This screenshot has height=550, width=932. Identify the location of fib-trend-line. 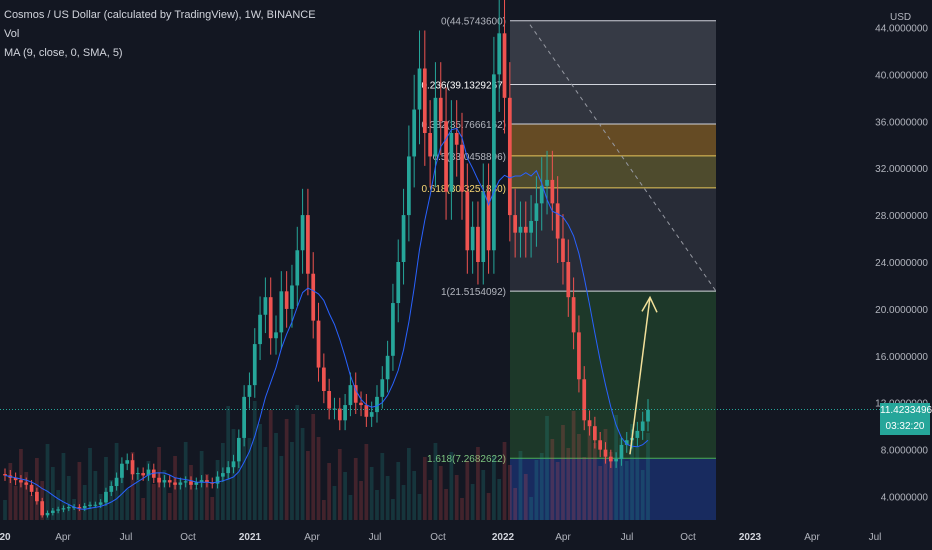
(623, 158).